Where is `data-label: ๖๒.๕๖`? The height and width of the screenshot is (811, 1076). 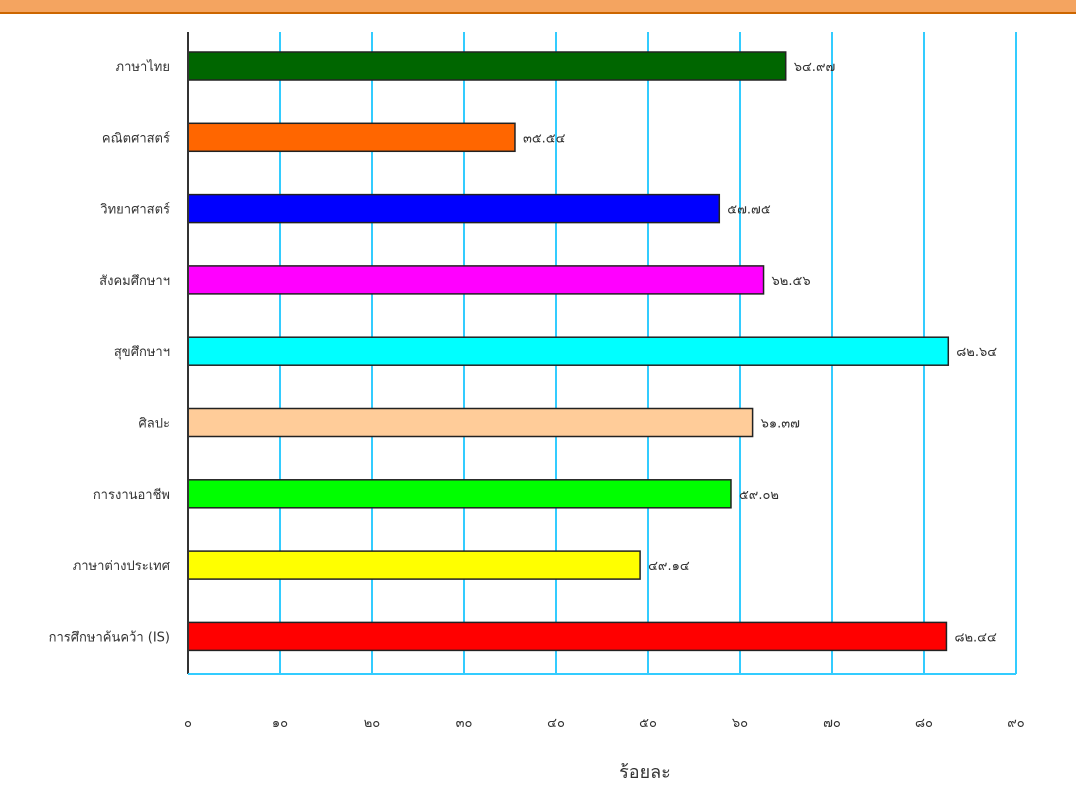
data-label: ๖๒.๕๖ is located at coordinates (791, 281).